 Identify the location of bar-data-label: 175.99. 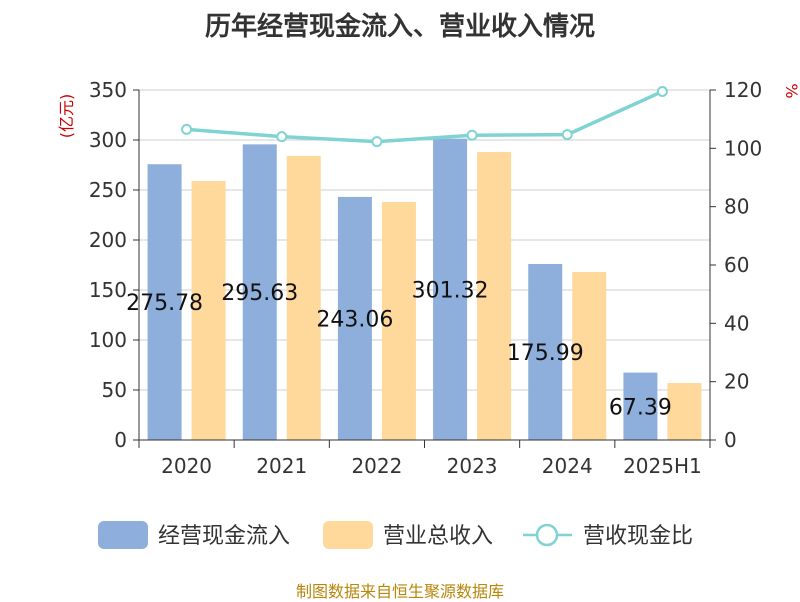
(545, 353).